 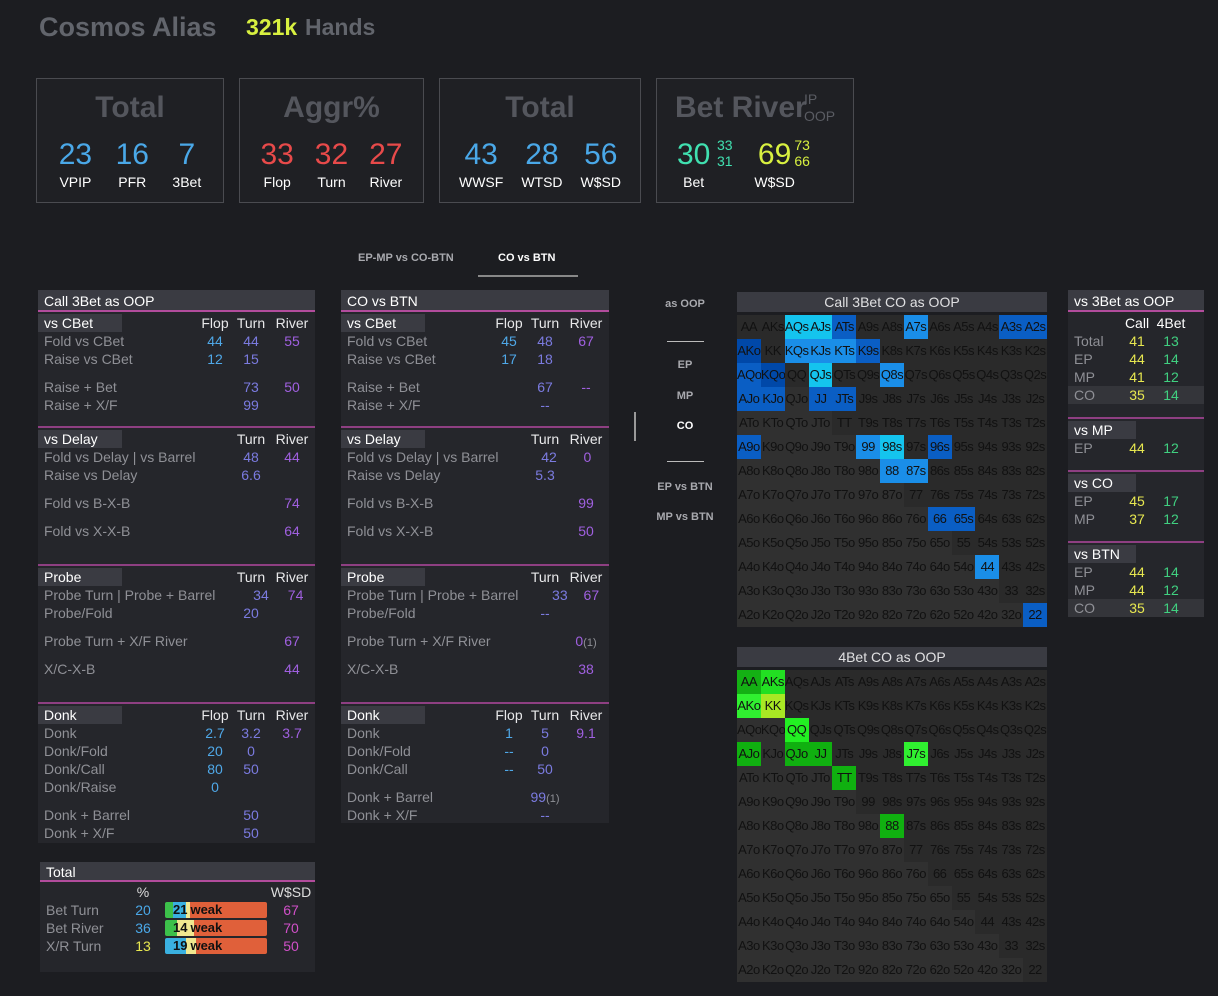 What do you see at coordinates (939, 399) in the screenshot?
I see `hand-cell-J6s: J6s` at bounding box center [939, 399].